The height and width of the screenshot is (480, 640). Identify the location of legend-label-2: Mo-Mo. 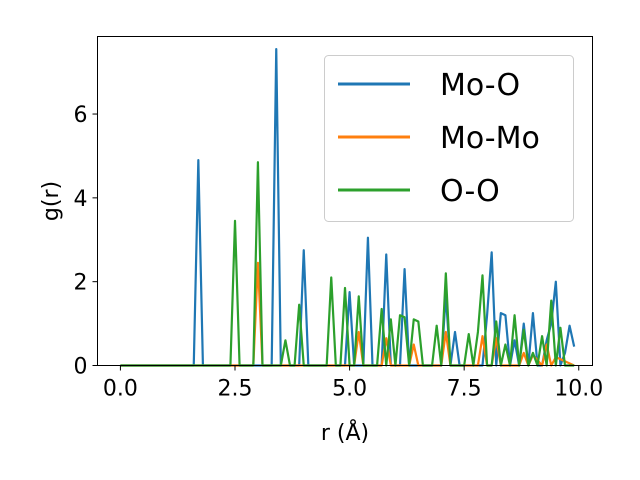
(490, 138).